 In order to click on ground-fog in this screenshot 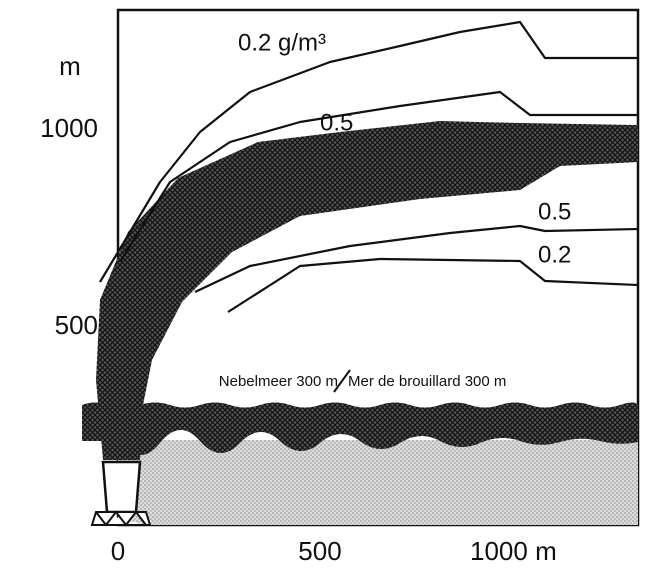, I will do `click(378, 482)`.